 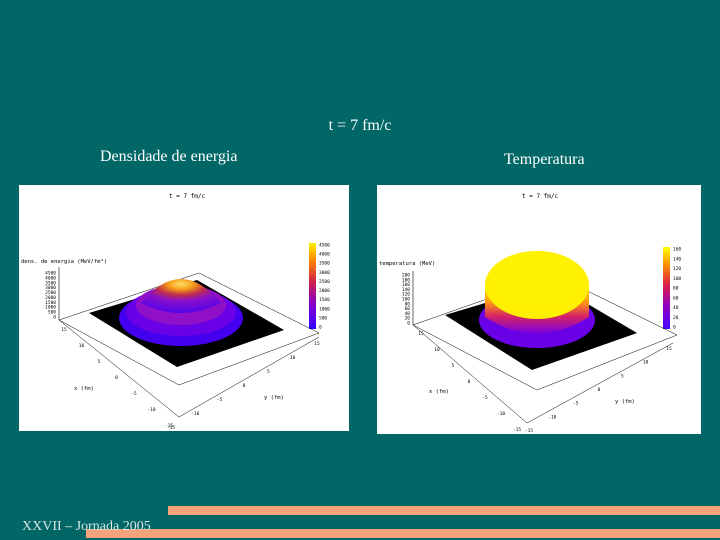 I want to click on colorbar-ticks: 160 140 120 100 80 60 40 20 0, so click(x=677, y=289).